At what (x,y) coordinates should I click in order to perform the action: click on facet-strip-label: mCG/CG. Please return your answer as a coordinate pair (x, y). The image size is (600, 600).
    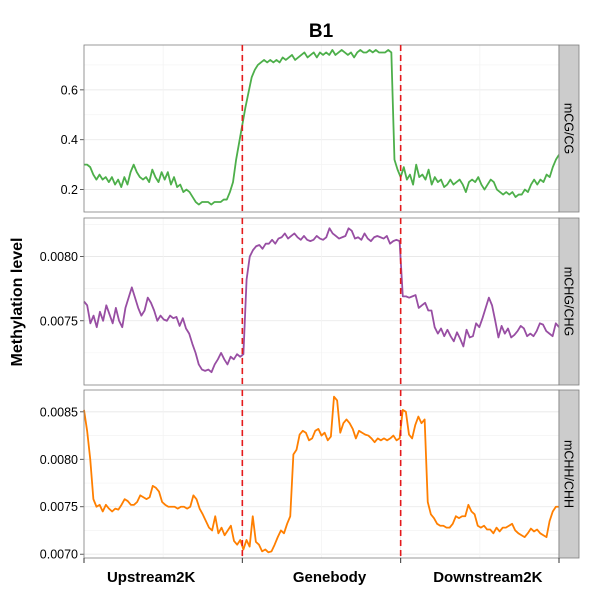
    Looking at the image, I should click on (569, 128).